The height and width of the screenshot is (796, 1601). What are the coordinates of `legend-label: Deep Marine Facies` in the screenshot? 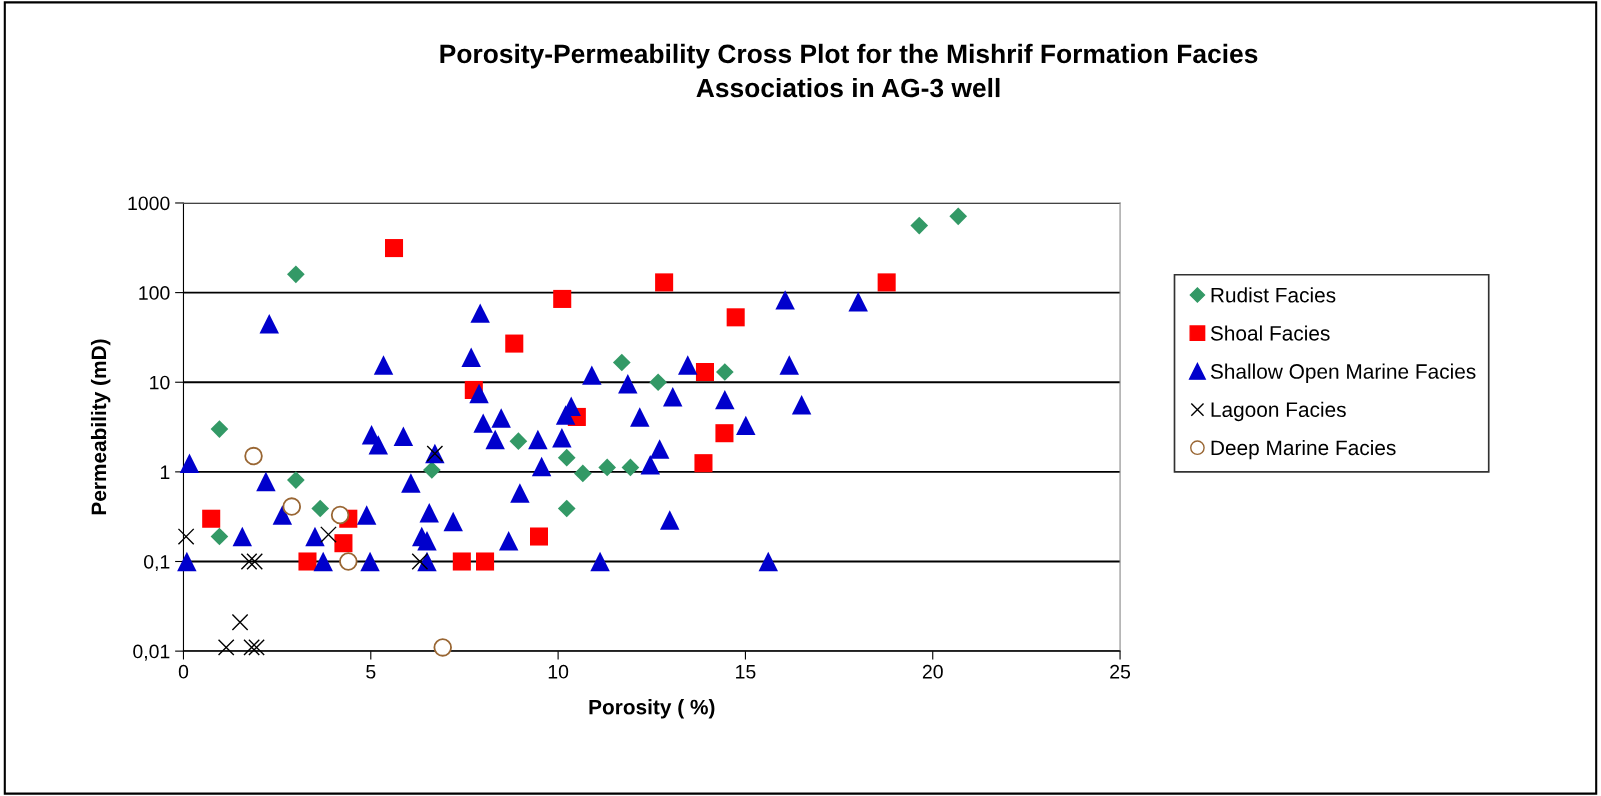 It's located at (1303, 449).